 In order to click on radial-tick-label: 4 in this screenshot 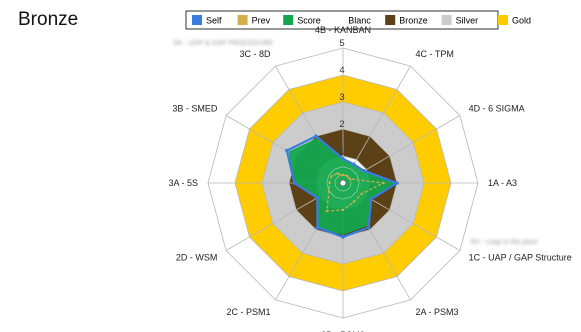, I will do `click(341, 70)`.